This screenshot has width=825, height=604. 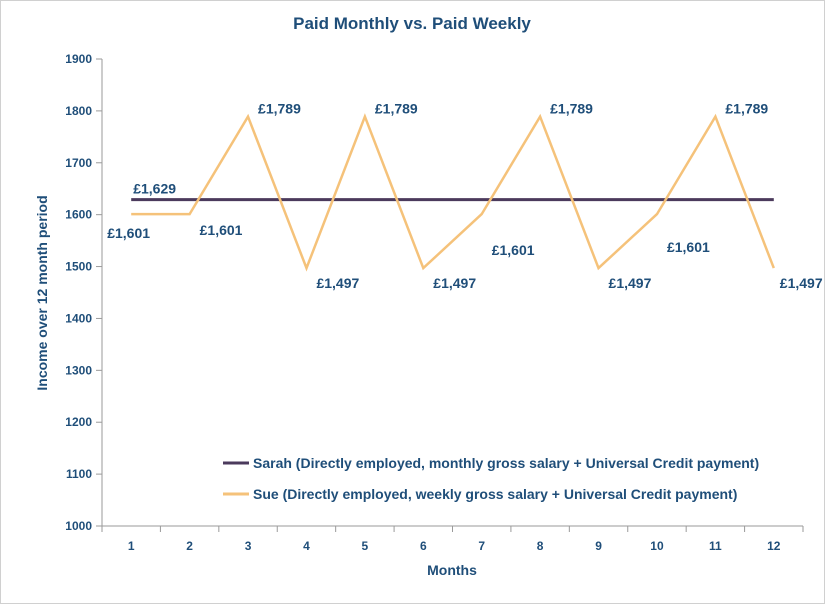 I want to click on x-tick-label: 7, so click(x=481, y=546).